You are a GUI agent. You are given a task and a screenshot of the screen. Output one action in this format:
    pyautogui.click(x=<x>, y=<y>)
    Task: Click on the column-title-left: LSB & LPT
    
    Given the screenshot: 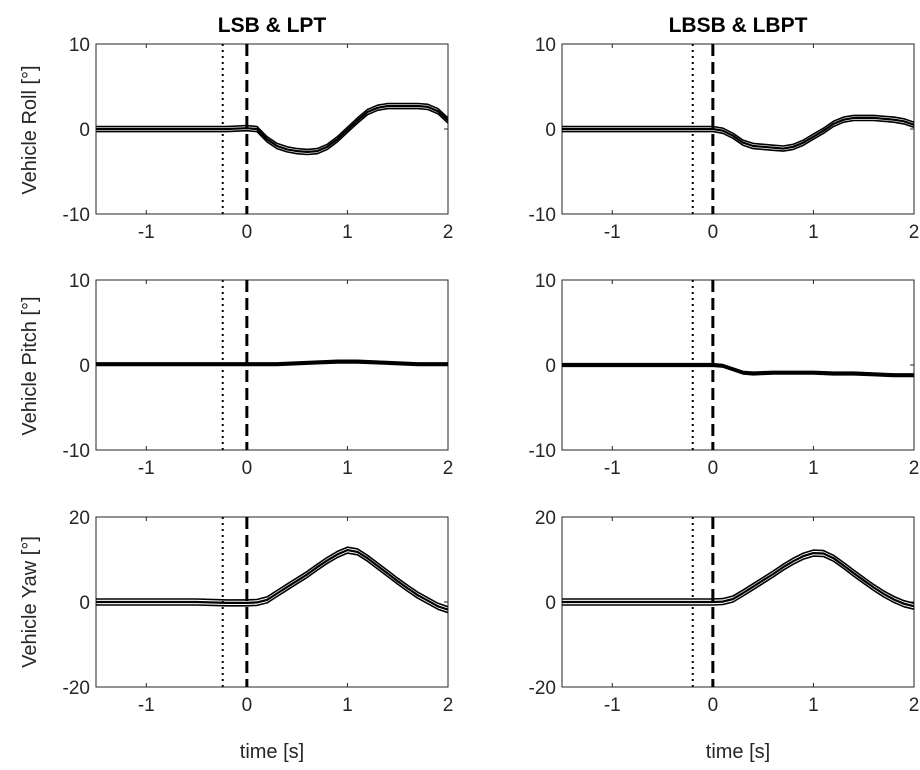 What is the action you would take?
    pyautogui.click(x=272, y=25)
    